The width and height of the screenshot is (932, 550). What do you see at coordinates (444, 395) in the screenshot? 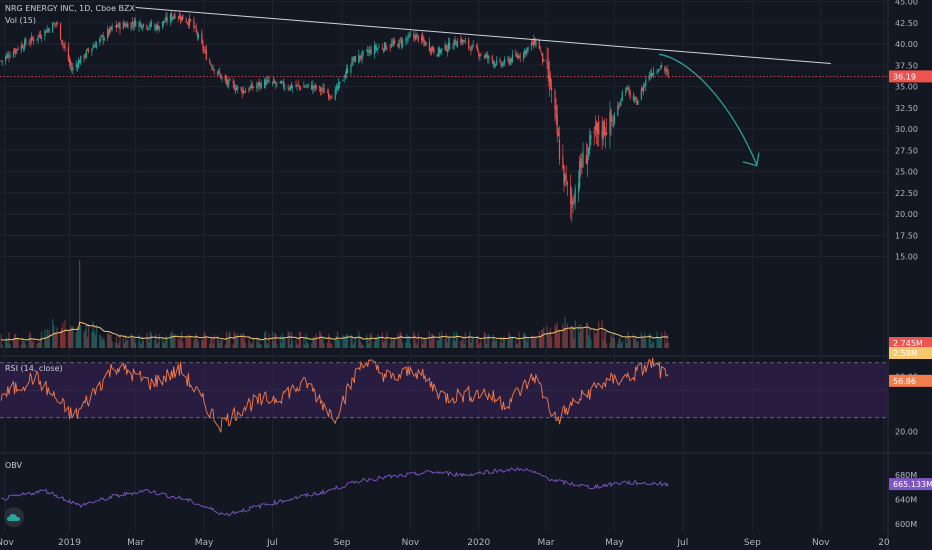
I see `rsi-pane` at bounding box center [444, 395].